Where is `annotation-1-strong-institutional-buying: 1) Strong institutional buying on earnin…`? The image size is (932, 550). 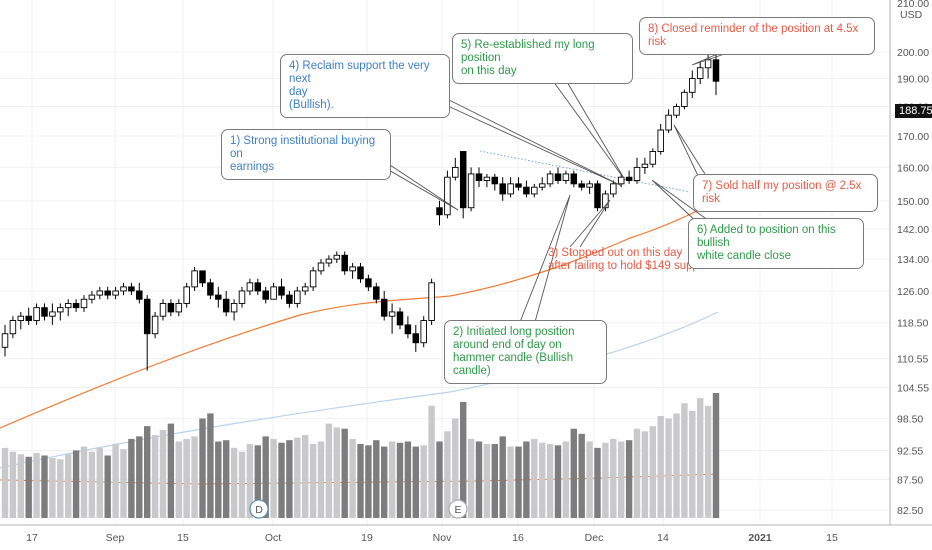
annotation-1-strong-institutional-buying: 1) Strong institutional buying on earnin… is located at coordinates (306, 154).